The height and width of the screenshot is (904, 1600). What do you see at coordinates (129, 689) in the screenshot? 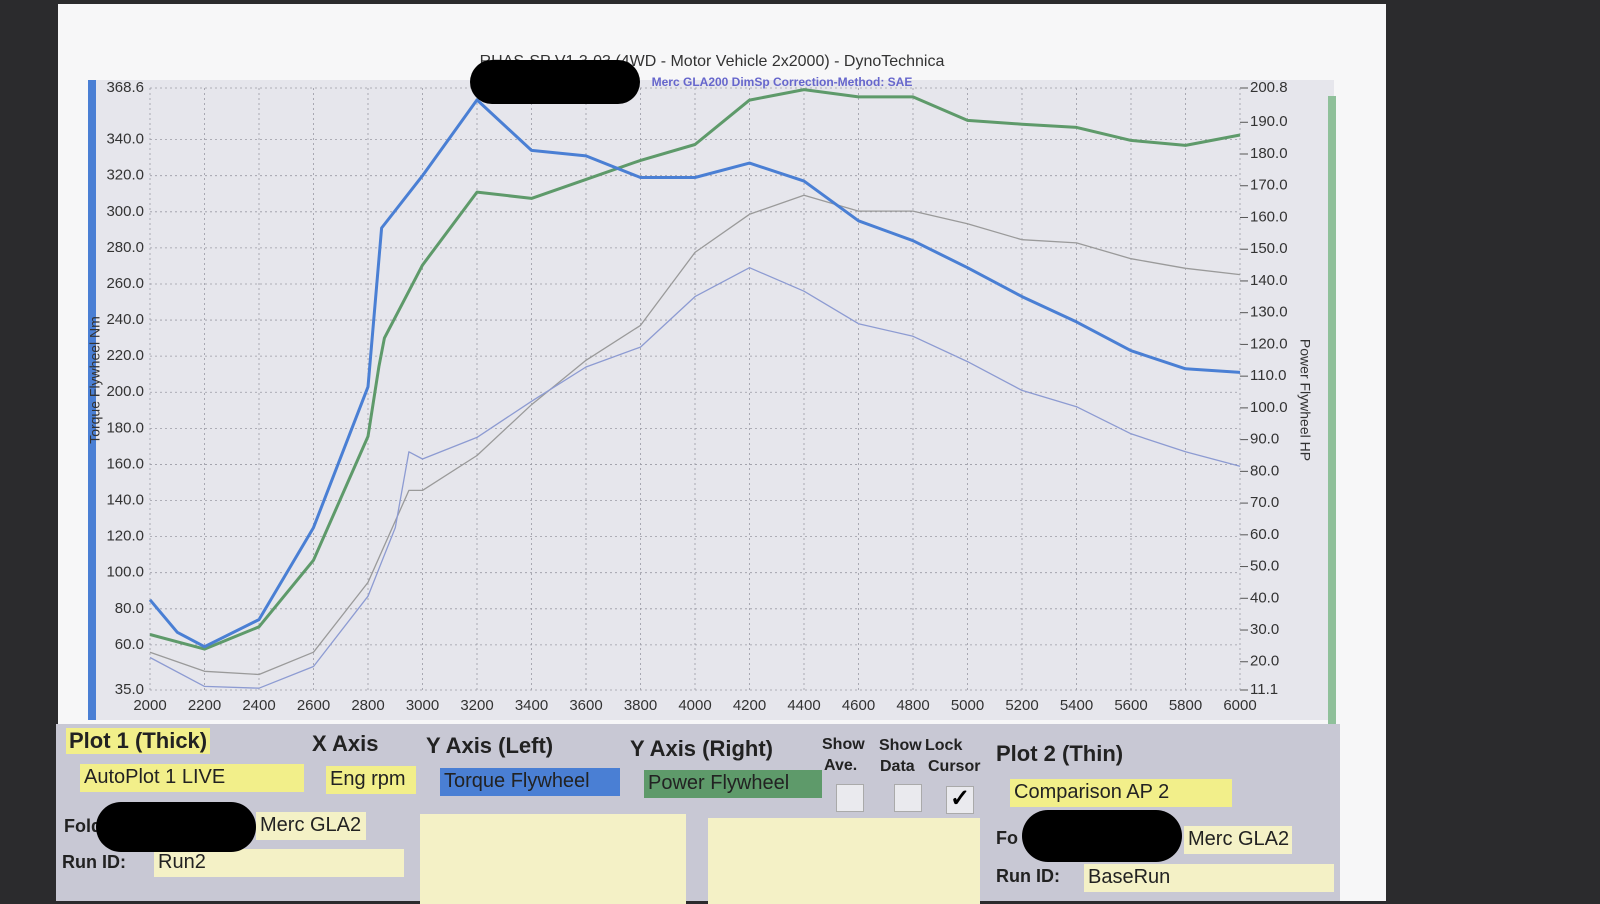
I see `y-tick-label: 35.0` at bounding box center [129, 689].